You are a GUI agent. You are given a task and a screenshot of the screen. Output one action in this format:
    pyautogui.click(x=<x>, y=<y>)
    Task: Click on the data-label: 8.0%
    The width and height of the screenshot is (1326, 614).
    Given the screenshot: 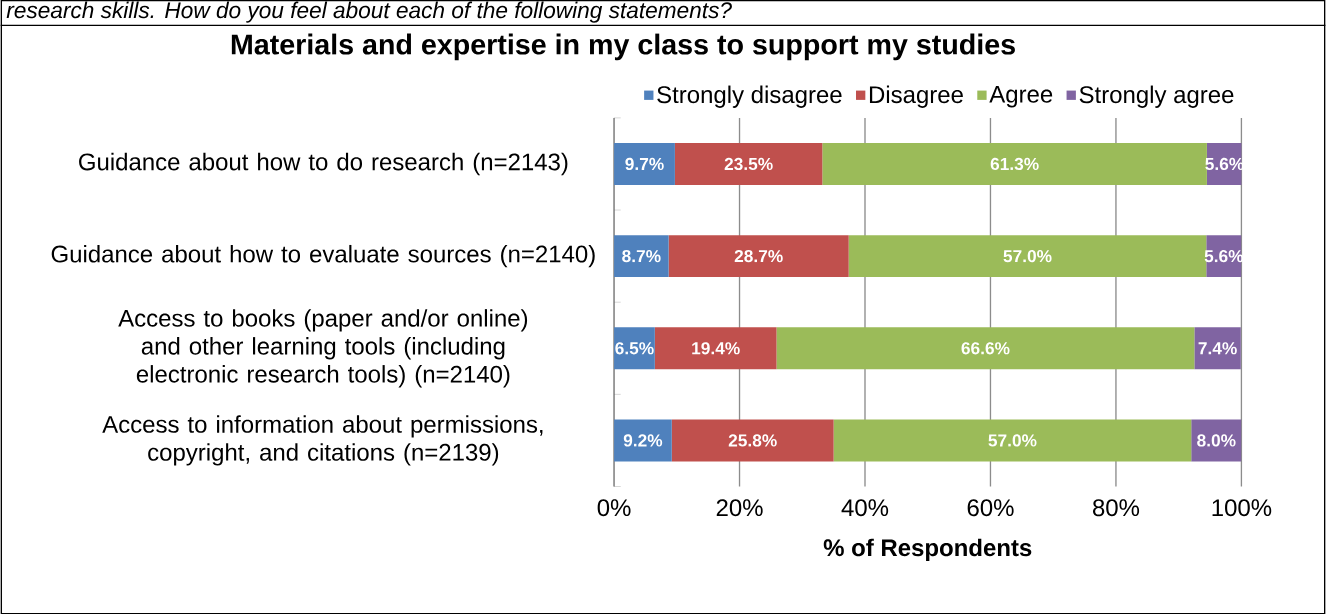 What is the action you would take?
    pyautogui.click(x=1216, y=440)
    